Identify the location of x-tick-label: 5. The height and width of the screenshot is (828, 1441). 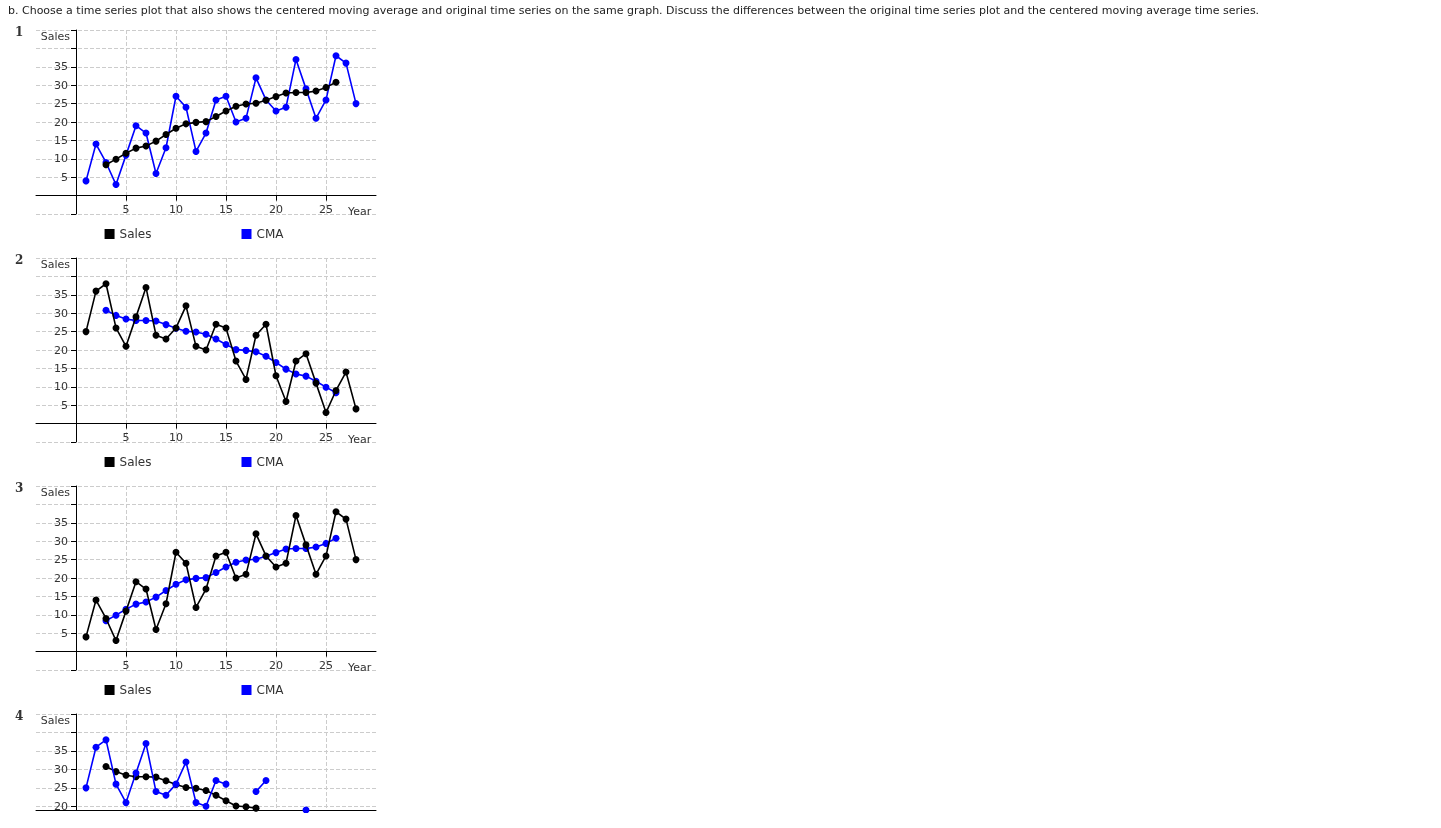
(126, 665).